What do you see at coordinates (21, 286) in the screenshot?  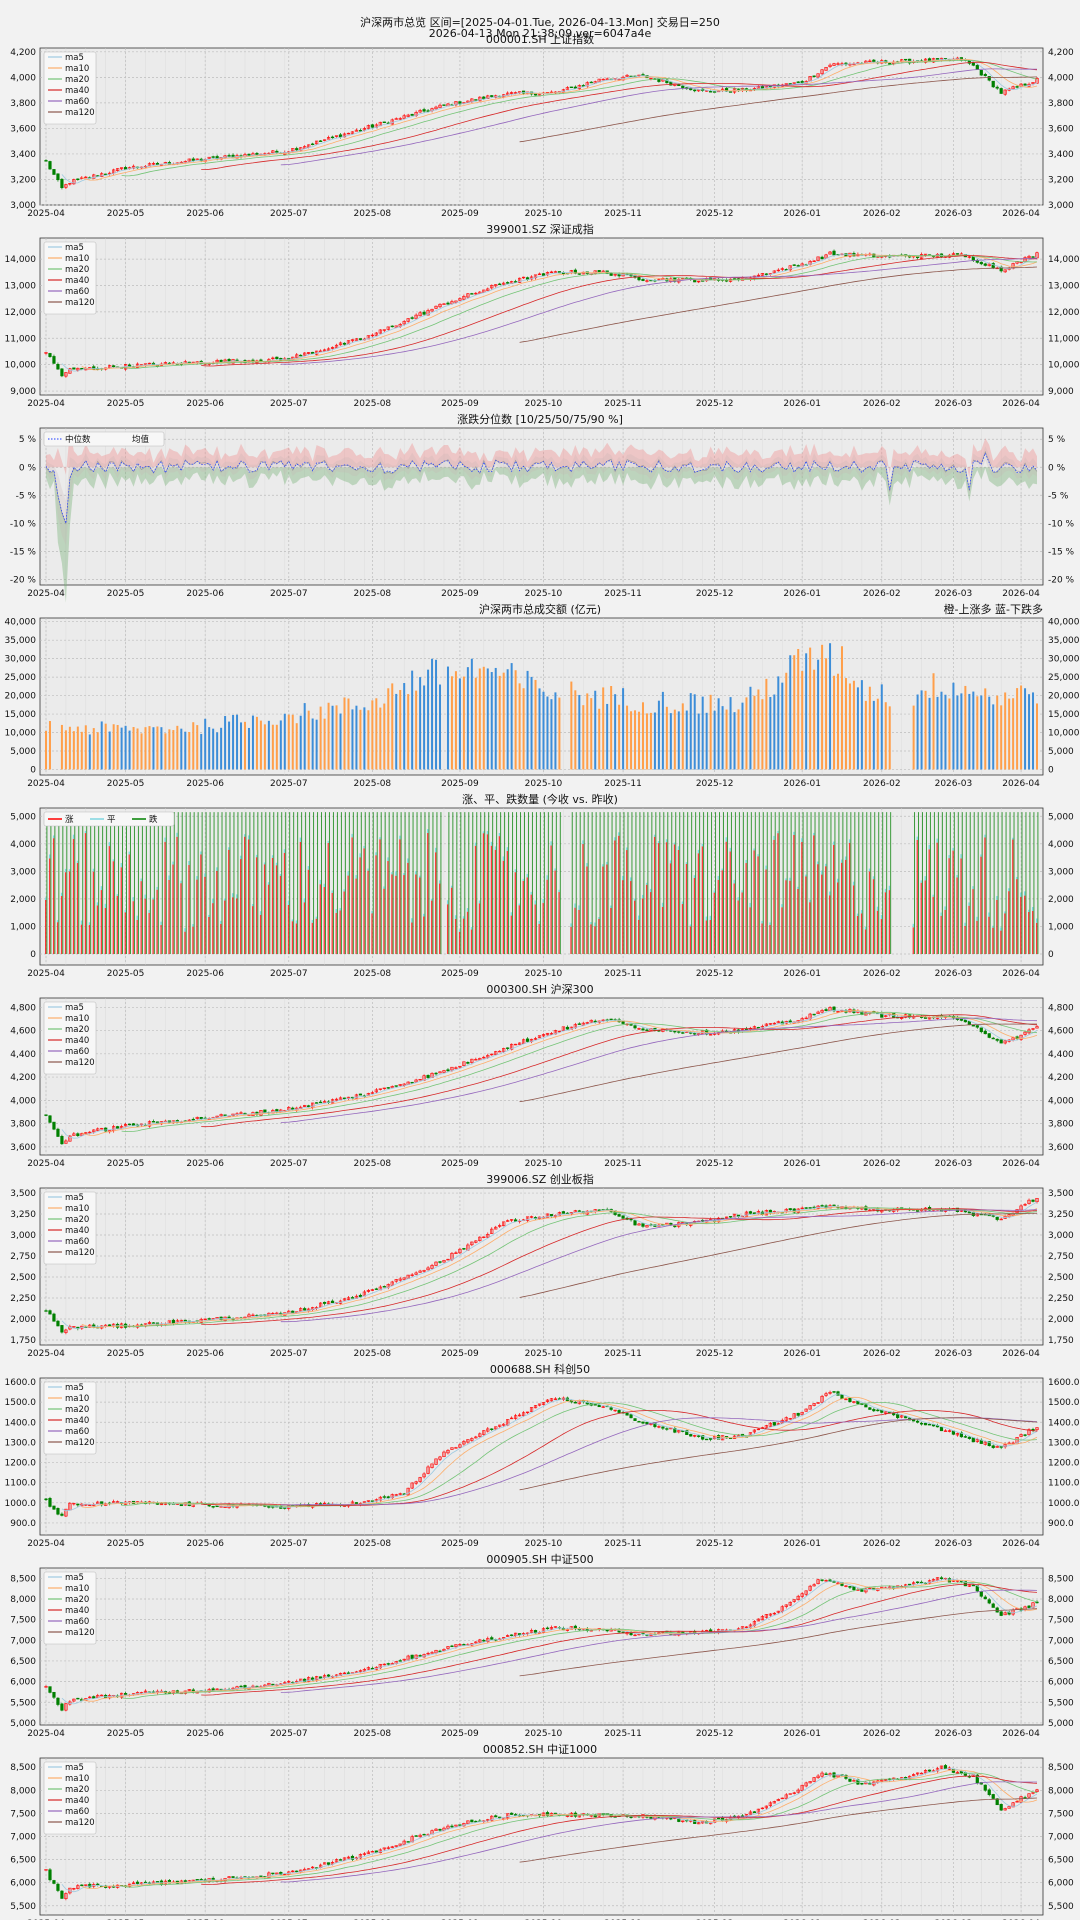 I see `y-tick-label-left: 13,000` at bounding box center [21, 286].